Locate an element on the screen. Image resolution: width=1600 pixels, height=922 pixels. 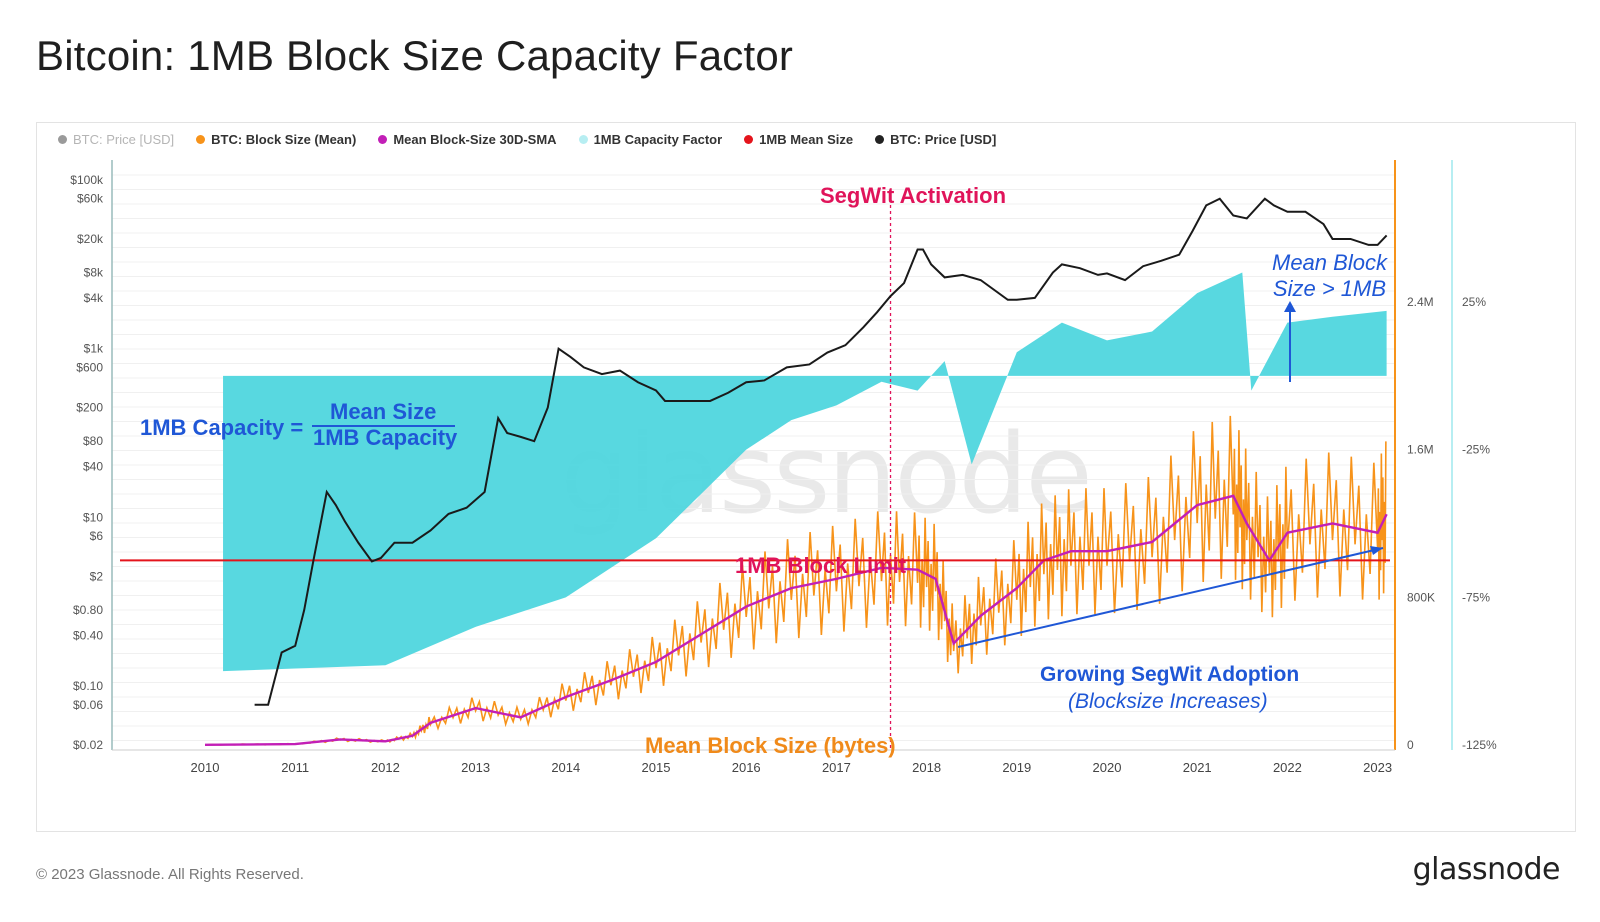
y-tick-label-capacity: -25% is located at coordinates (1476, 450).